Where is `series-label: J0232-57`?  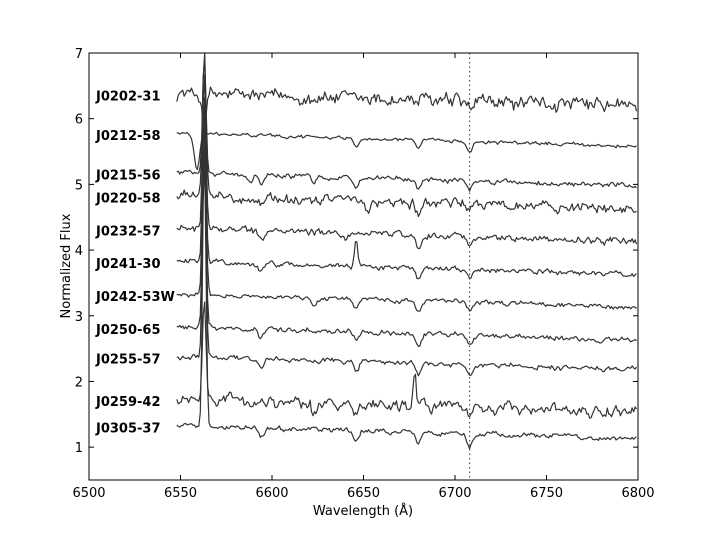 series-label: J0232-57 is located at coordinates (128, 231).